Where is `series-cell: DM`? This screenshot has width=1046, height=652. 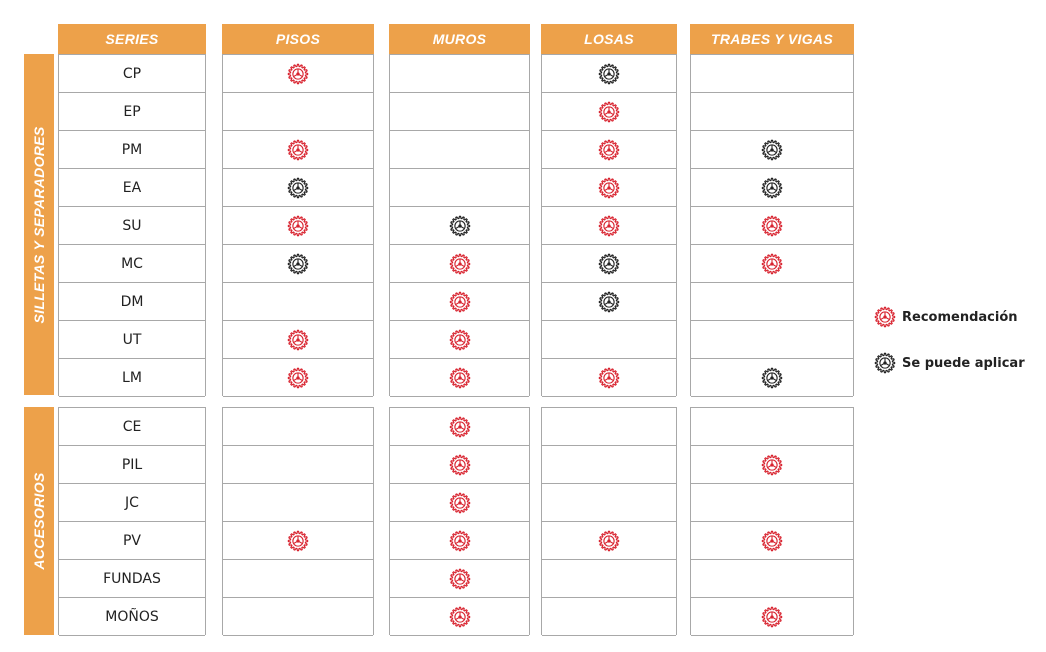 series-cell: DM is located at coordinates (132, 302).